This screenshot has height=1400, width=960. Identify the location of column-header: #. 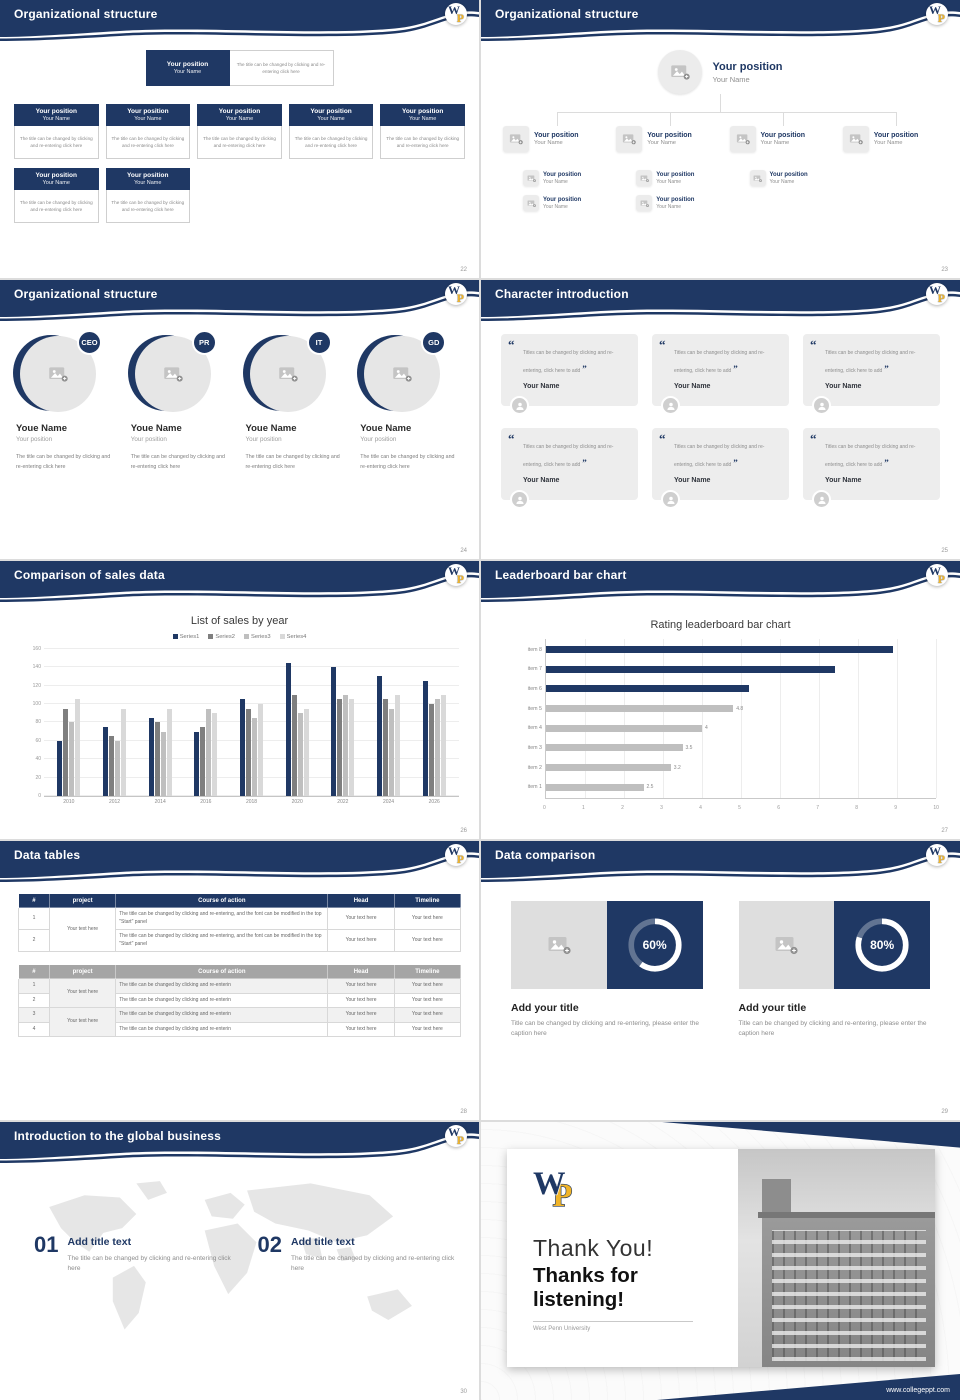
(34, 901).